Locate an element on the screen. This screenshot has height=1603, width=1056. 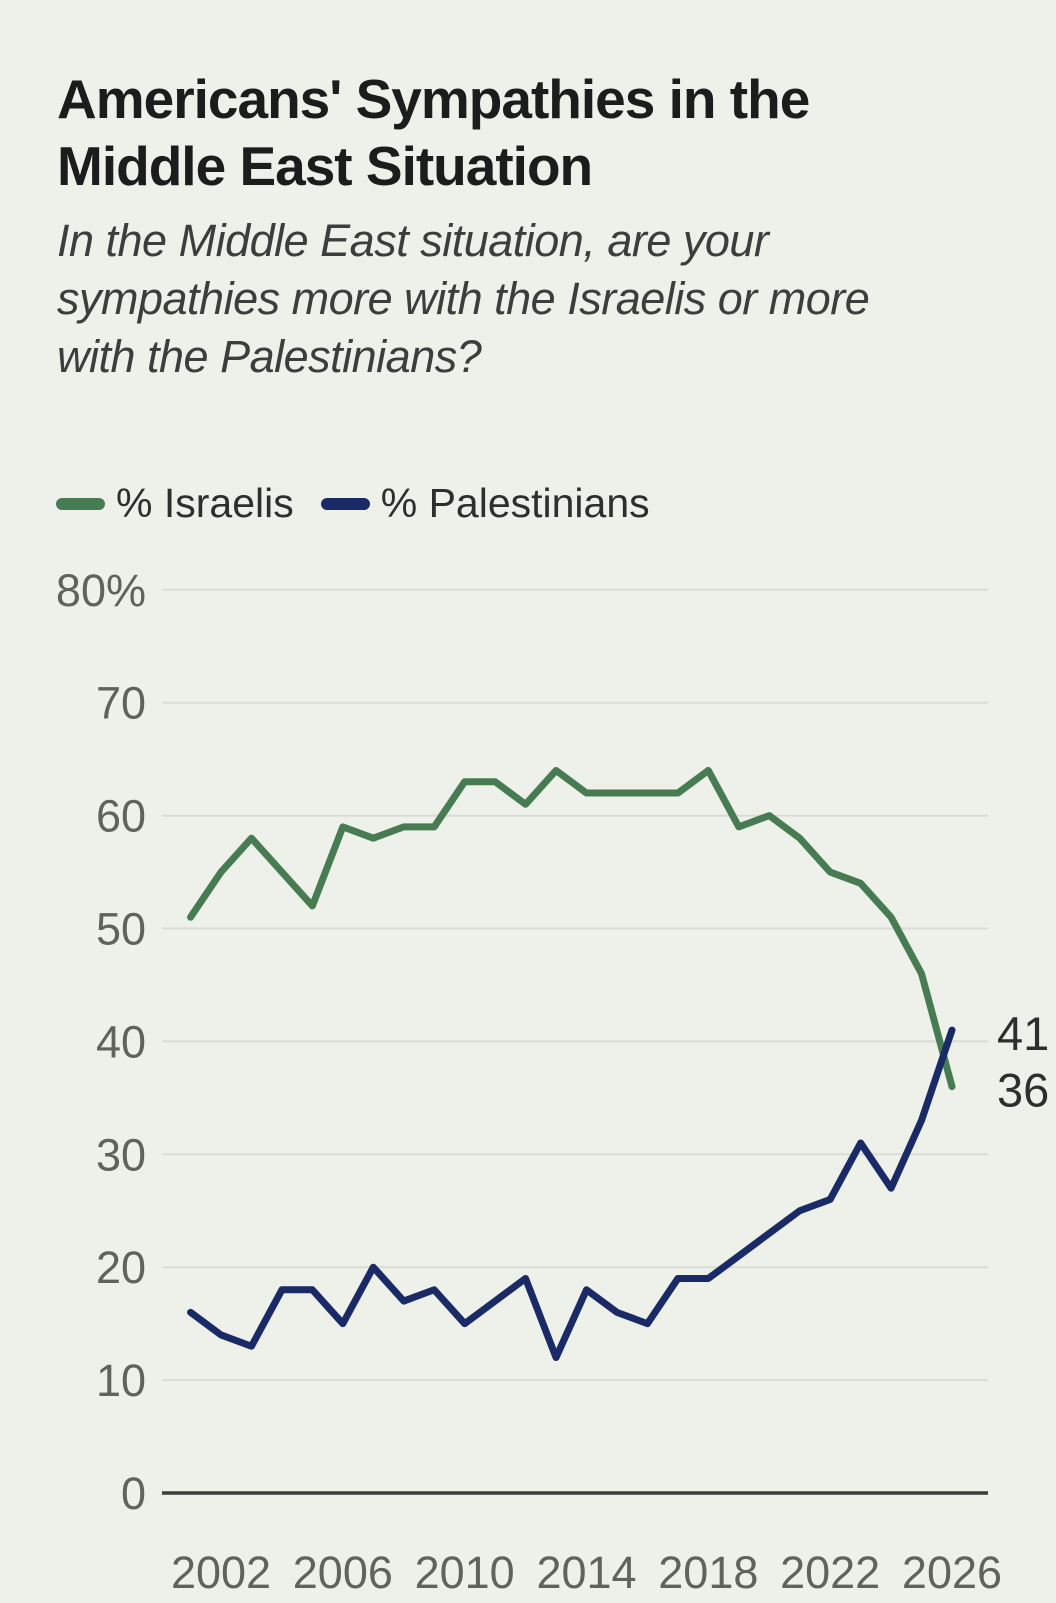
chart-subtitle-line3: with the Palestinians? is located at coordinates (269, 356).